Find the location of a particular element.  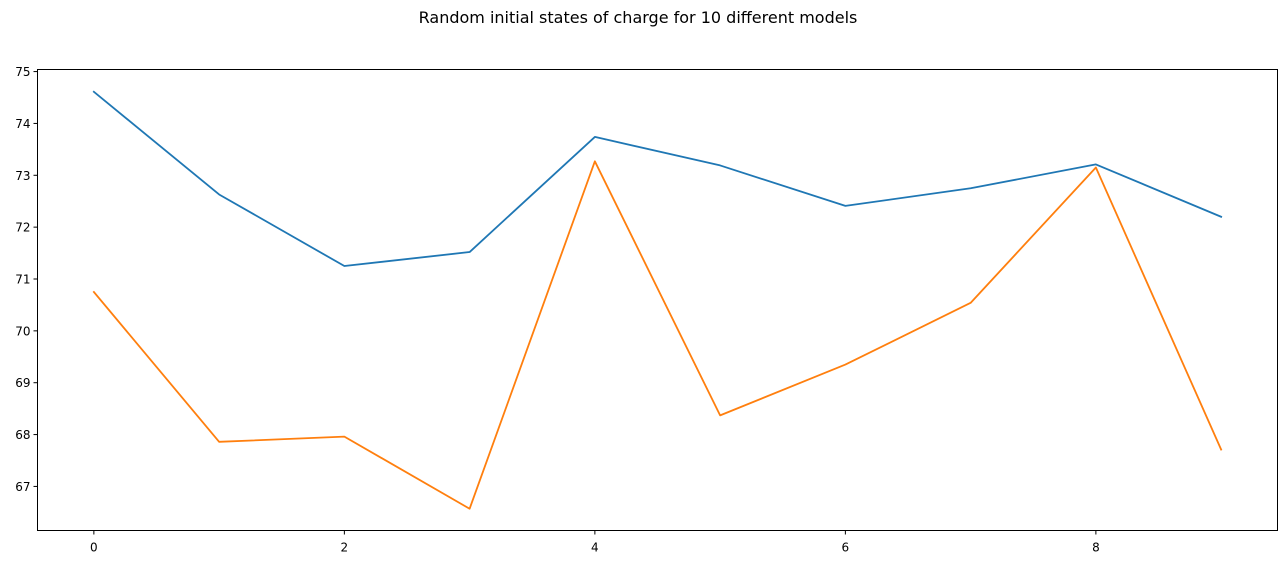

y-axis: 67 68 69 70 71 72 73 74 75 is located at coordinates (26, 279).